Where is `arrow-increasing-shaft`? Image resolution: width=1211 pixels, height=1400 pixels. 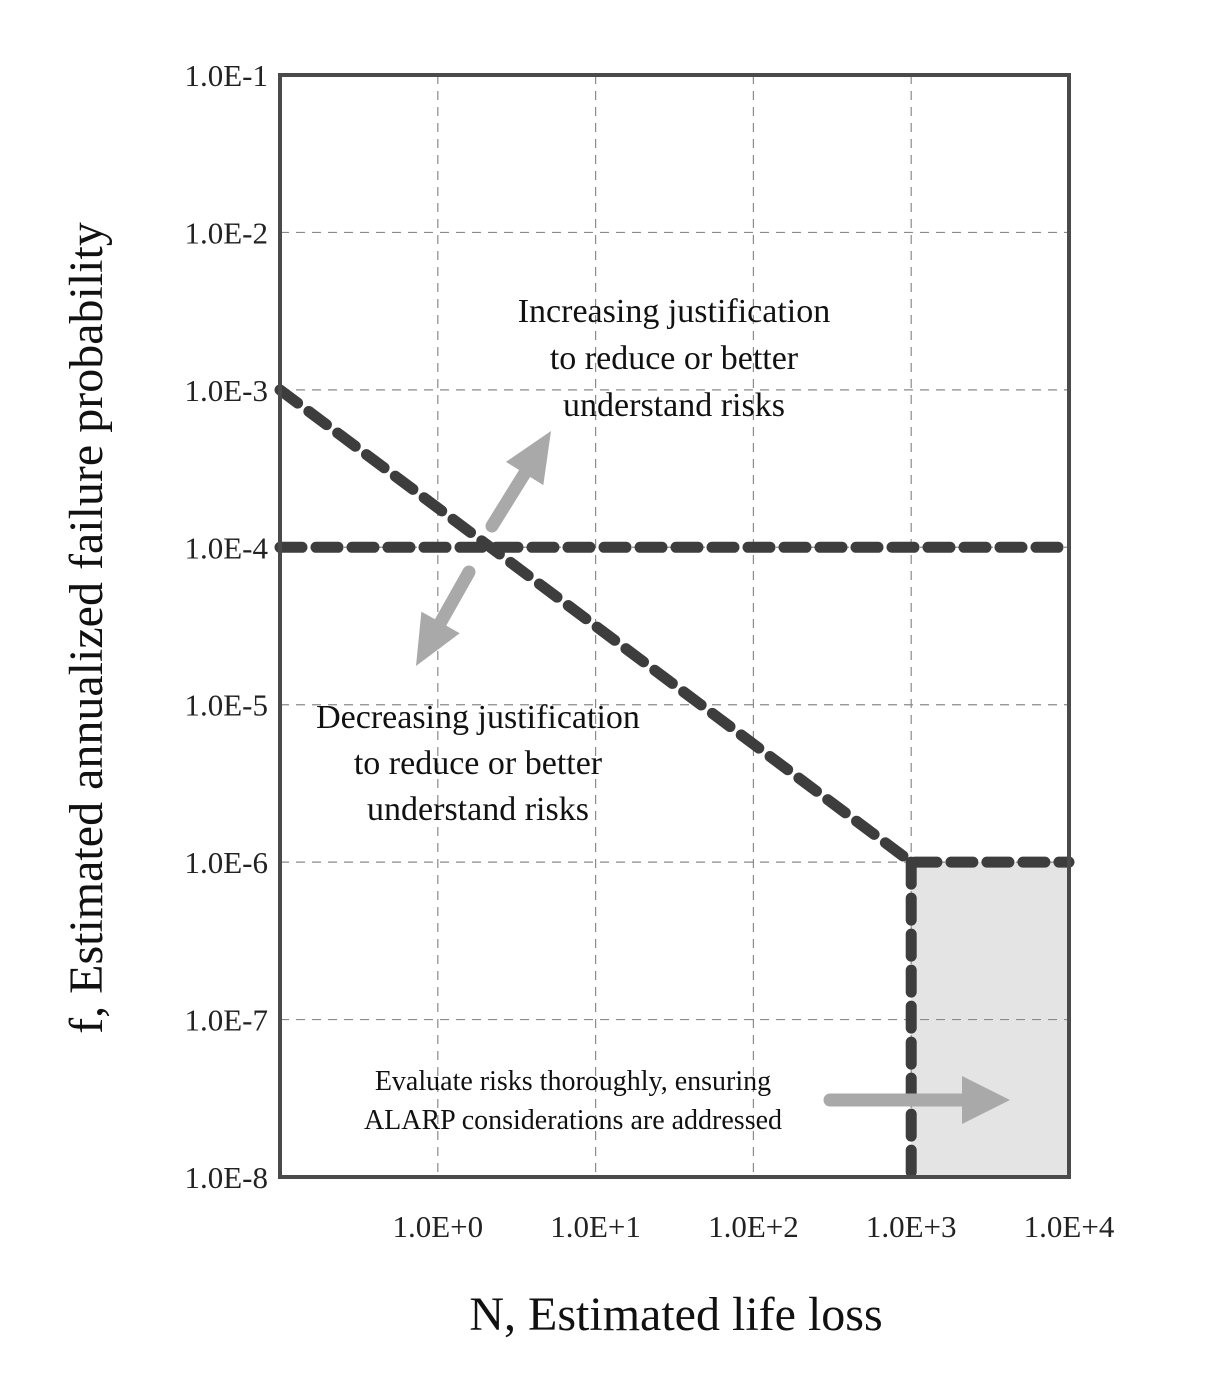
arrow-increasing-shaft is located at coordinates (508, 499).